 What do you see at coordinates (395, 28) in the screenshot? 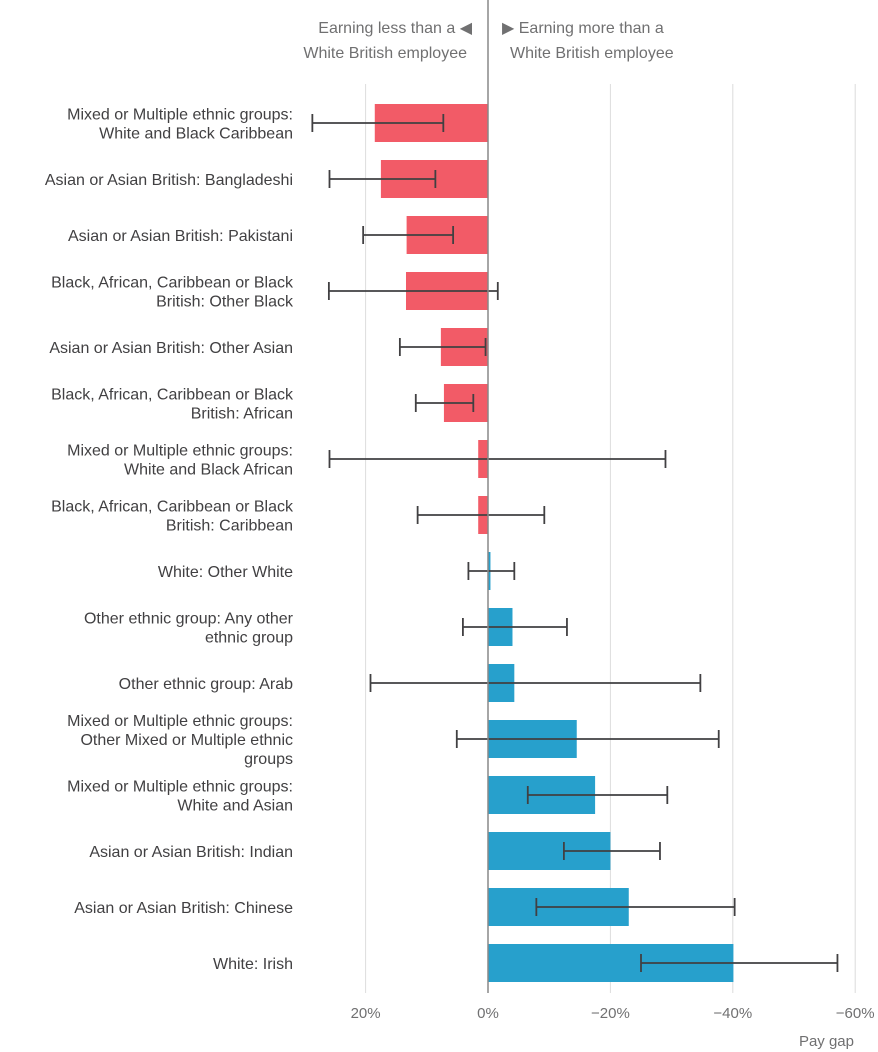
I see `header-left-line1: Earning less than a ◀` at bounding box center [395, 28].